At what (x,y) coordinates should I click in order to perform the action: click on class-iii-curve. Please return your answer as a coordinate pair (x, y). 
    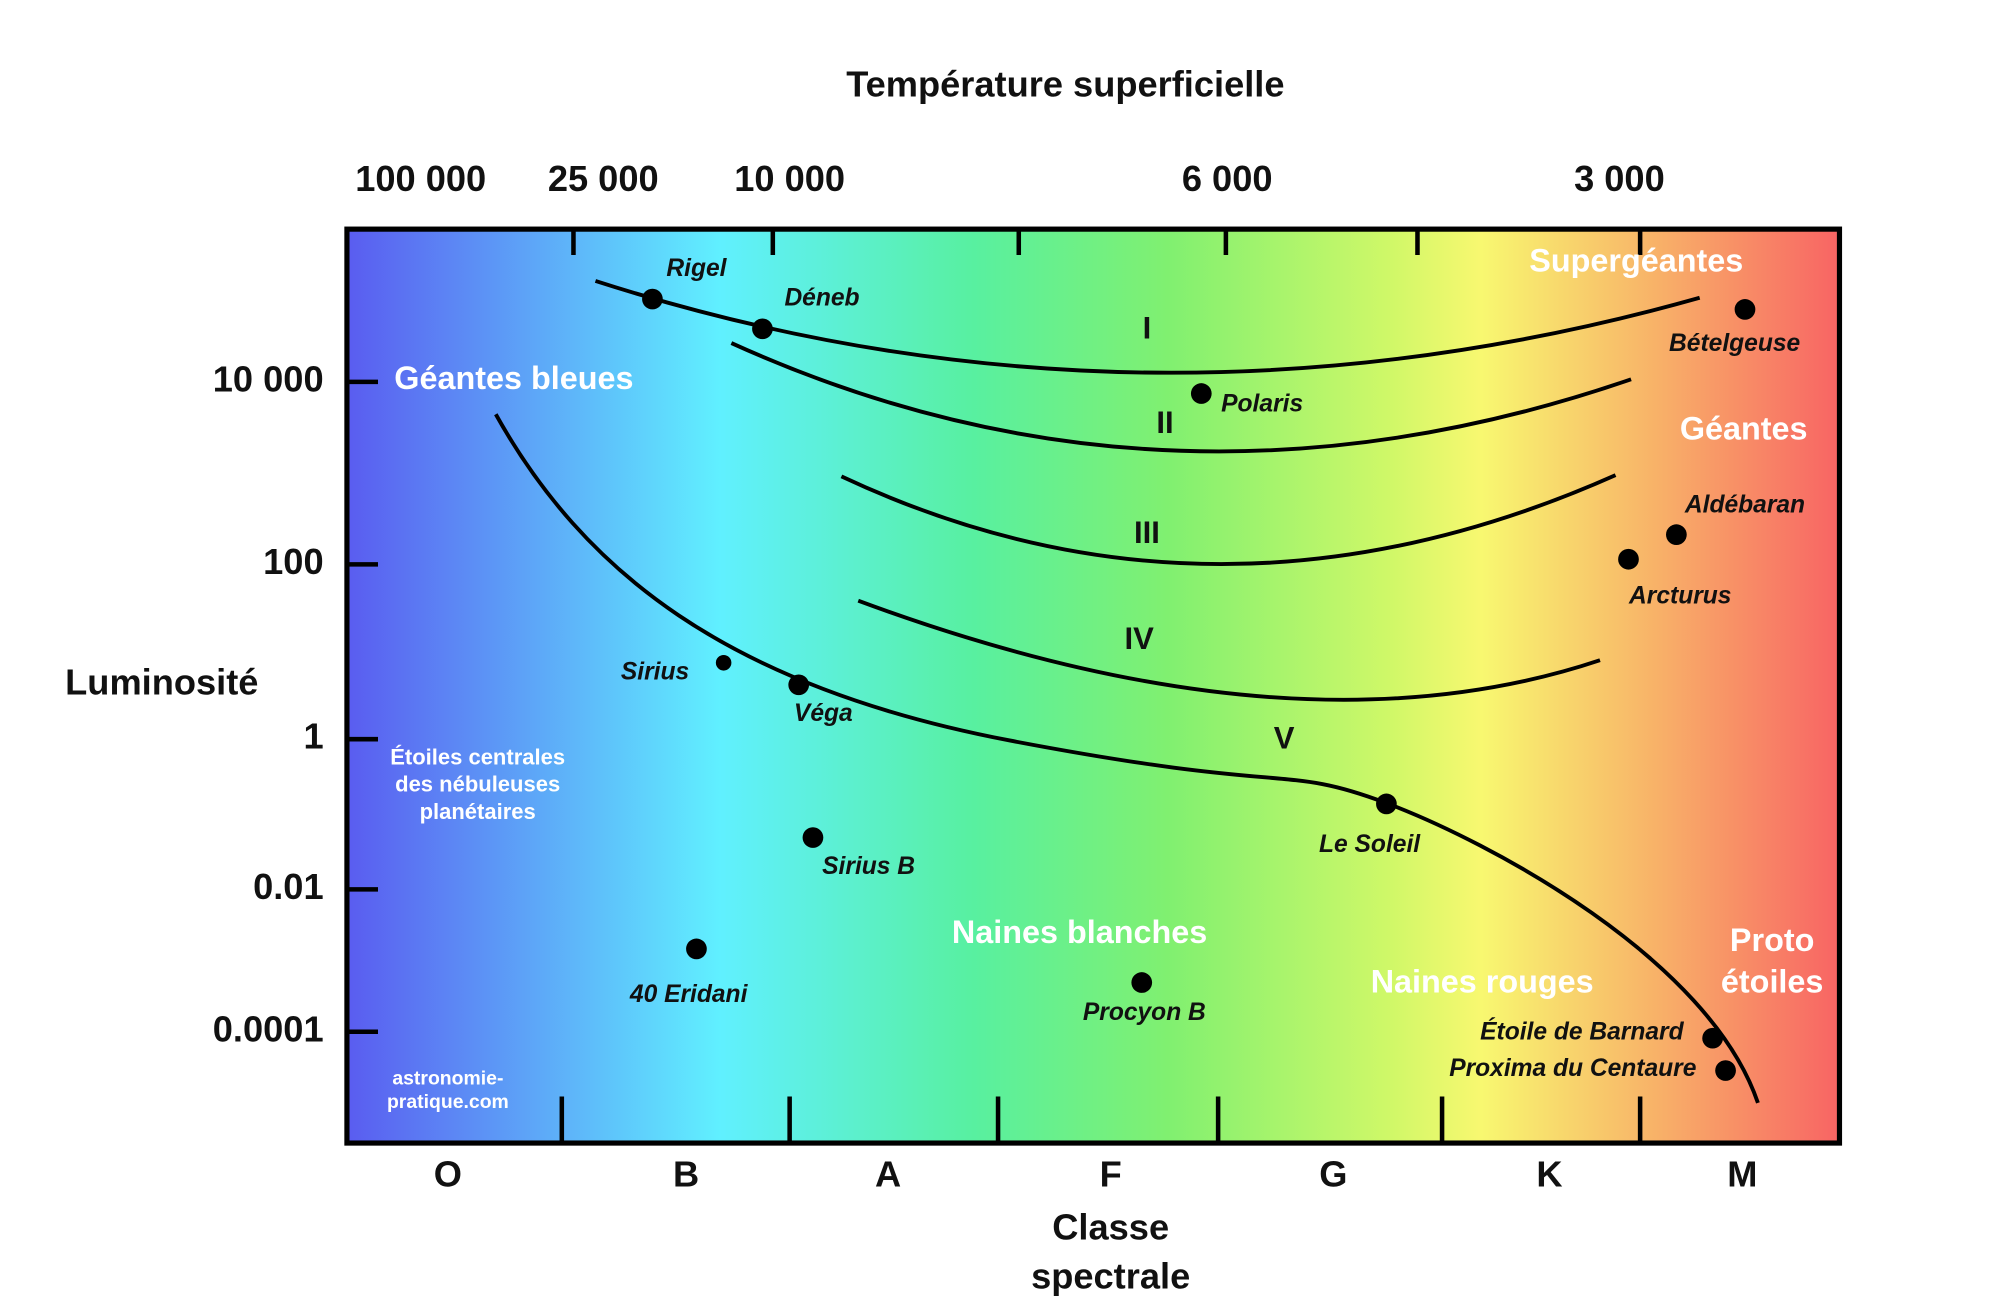
    Looking at the image, I should click on (1228, 519).